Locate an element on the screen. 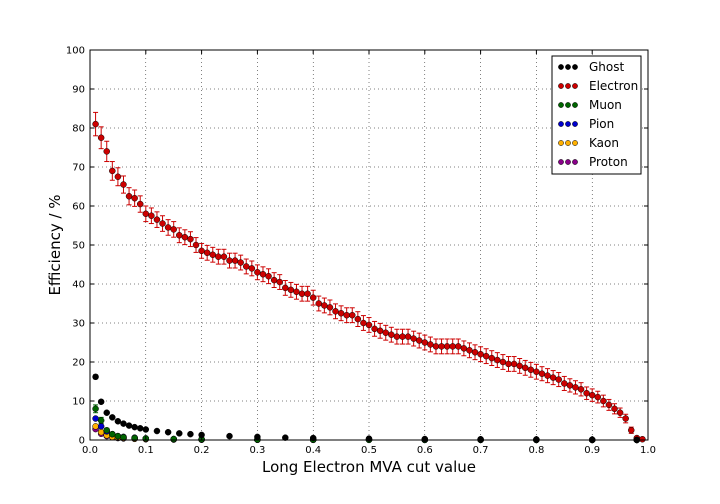 The width and height of the screenshot is (720, 504). x-tick-label: 0.7 is located at coordinates (481, 450).